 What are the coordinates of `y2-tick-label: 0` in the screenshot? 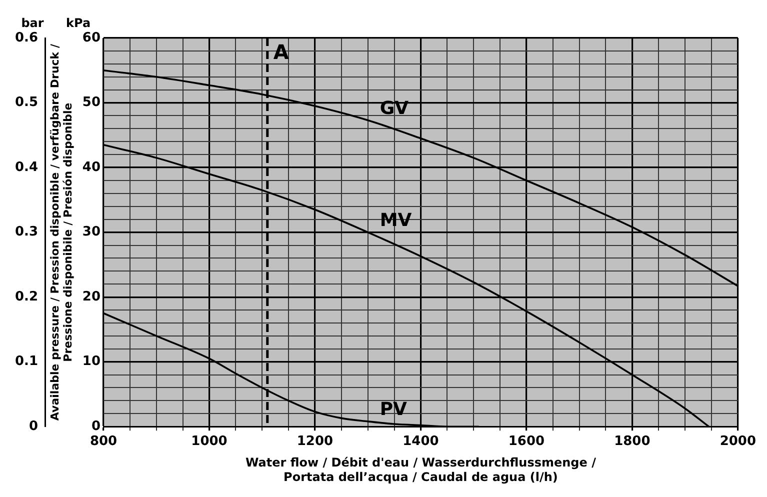 It's located at (33, 426).